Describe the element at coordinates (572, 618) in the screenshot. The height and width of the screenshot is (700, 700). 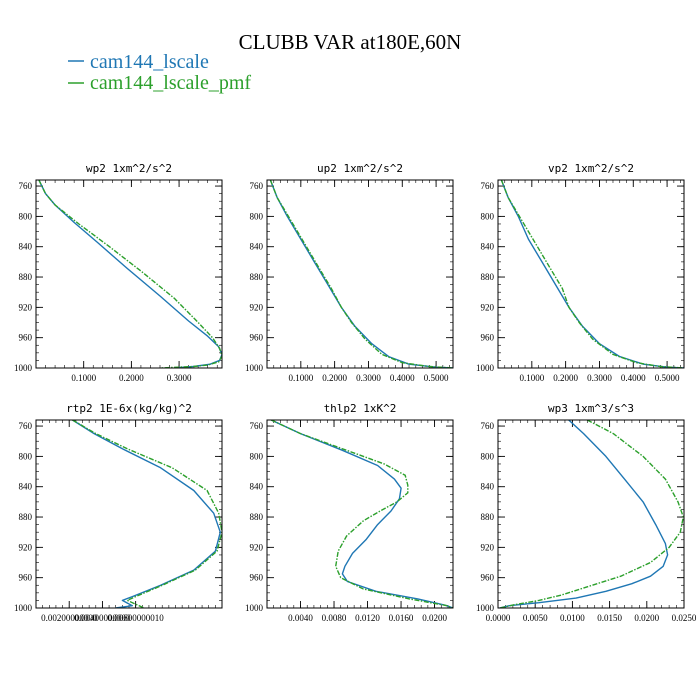
I see `x-tick-label: 0.0100` at that location.